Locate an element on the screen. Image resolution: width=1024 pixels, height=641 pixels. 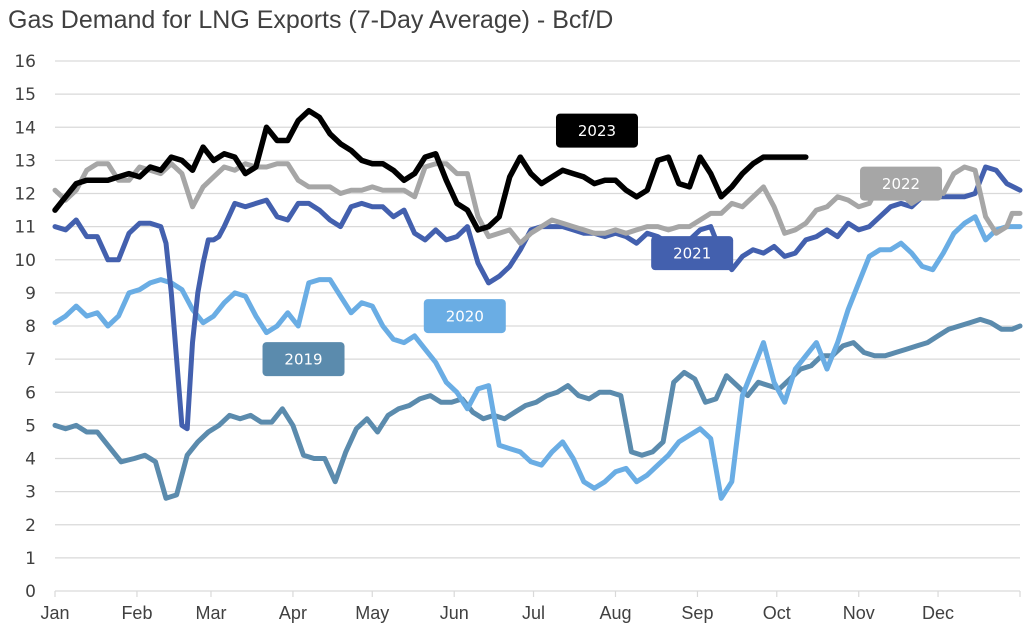
x-axis: Jan Feb Mar Apr May Jun Jul Aug Sep Oct Nov Dec is located at coordinates (530, 606).